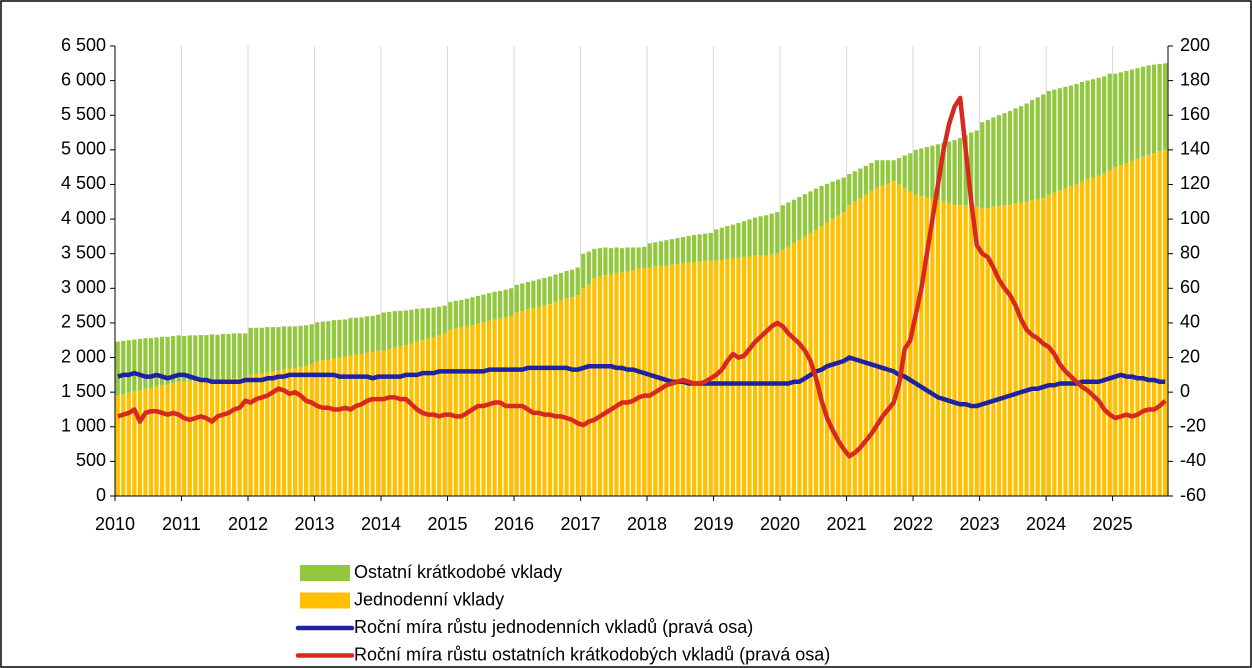 This screenshot has height=668, width=1252. What do you see at coordinates (83, 287) in the screenshot?
I see `y-tick-label: 3 000` at bounding box center [83, 287].